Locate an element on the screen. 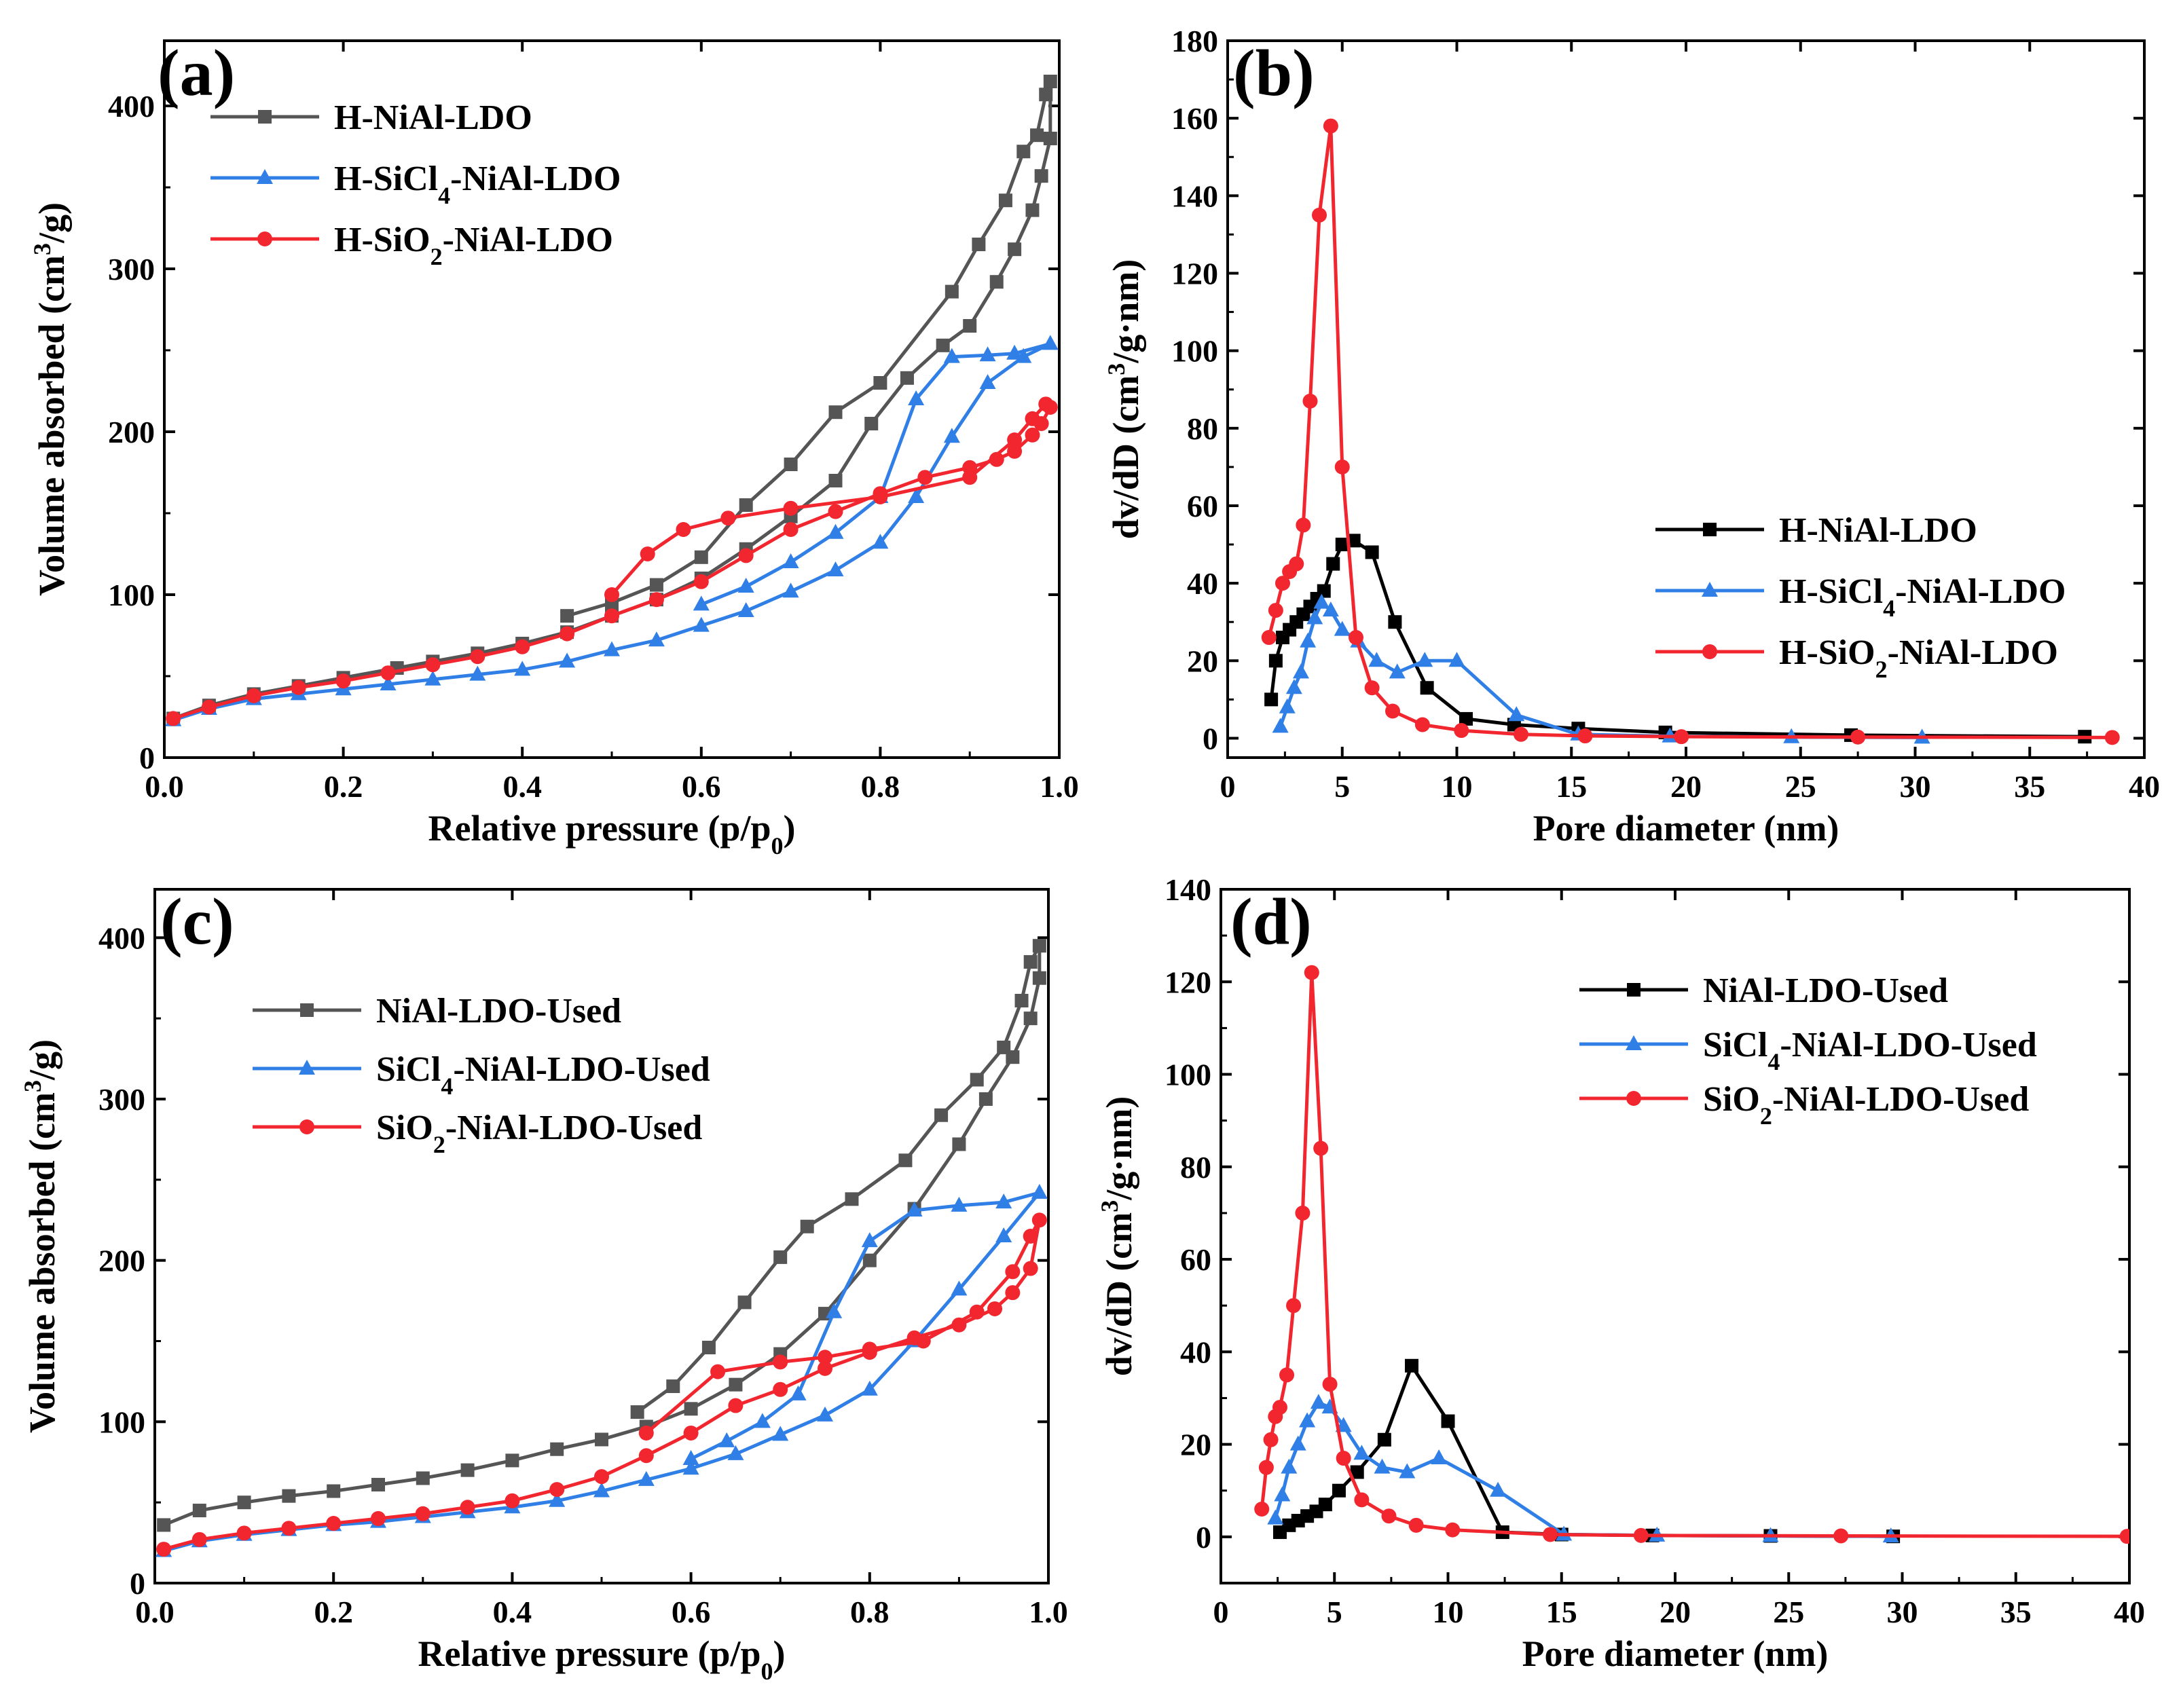  x-tick-label: 0.0 is located at coordinates (155, 1612).